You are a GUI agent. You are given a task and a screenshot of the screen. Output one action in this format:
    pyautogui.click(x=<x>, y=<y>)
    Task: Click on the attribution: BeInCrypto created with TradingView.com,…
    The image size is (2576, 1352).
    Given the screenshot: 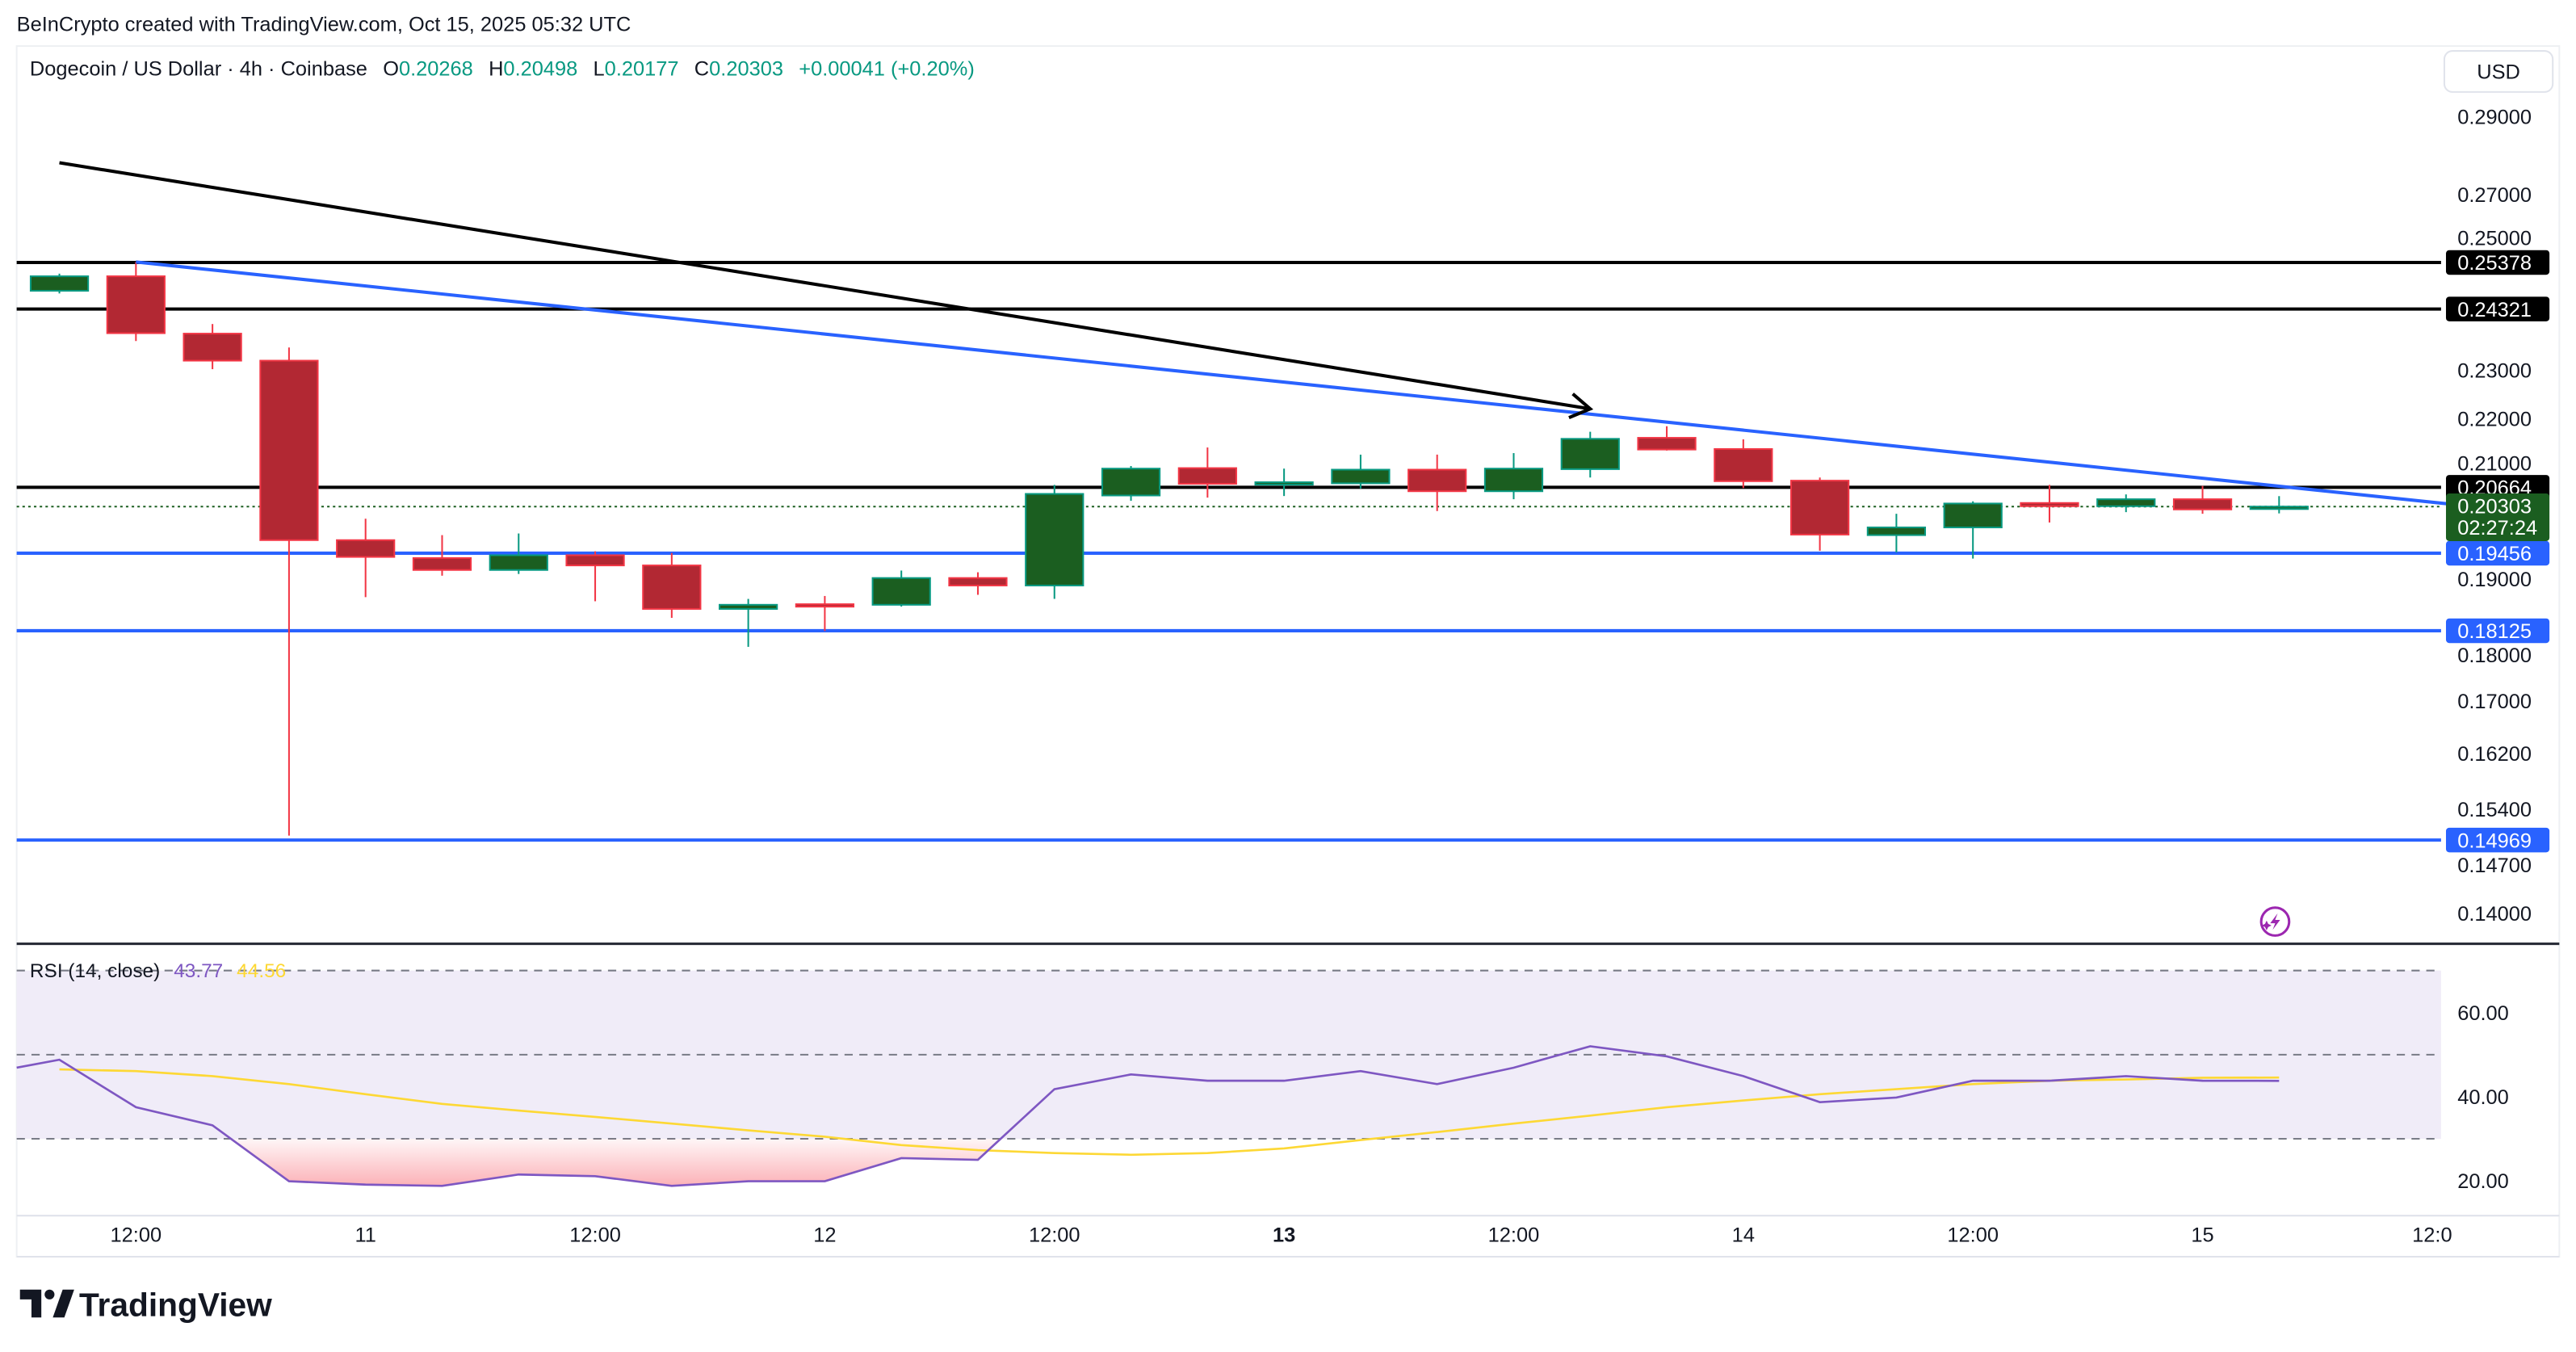 What is the action you would take?
    pyautogui.click(x=324, y=25)
    